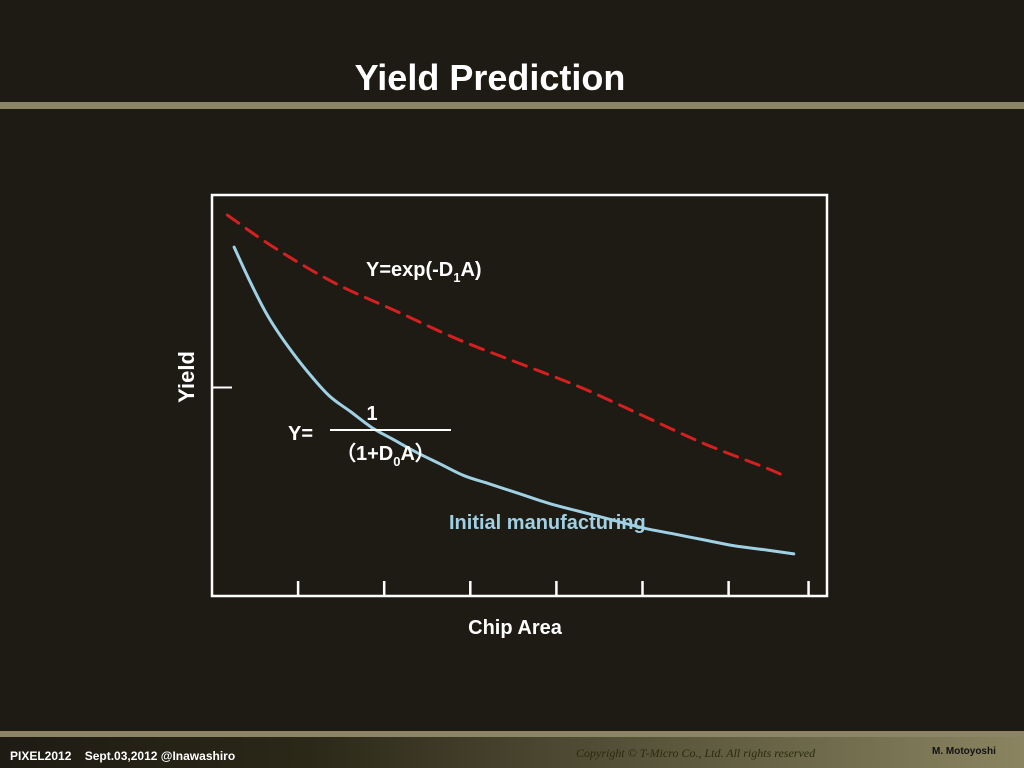 This screenshot has width=1024, height=768. I want to click on exp-formula-prefix: Y=exp(-D, so click(409, 270).